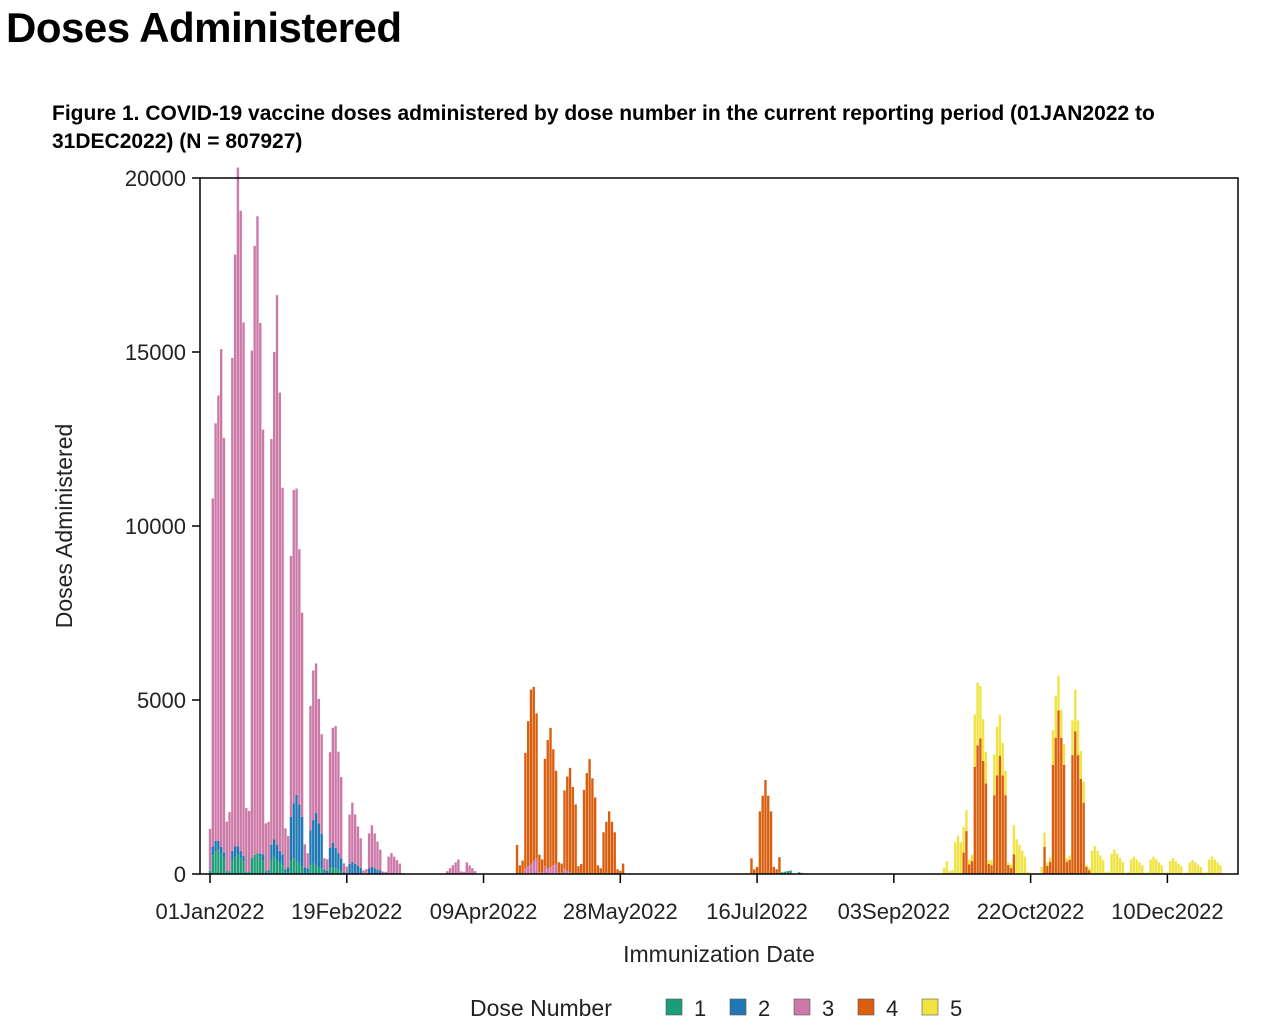 The width and height of the screenshot is (1277, 1030). I want to click on x-tick-label: 19Feb2022, so click(346, 911).